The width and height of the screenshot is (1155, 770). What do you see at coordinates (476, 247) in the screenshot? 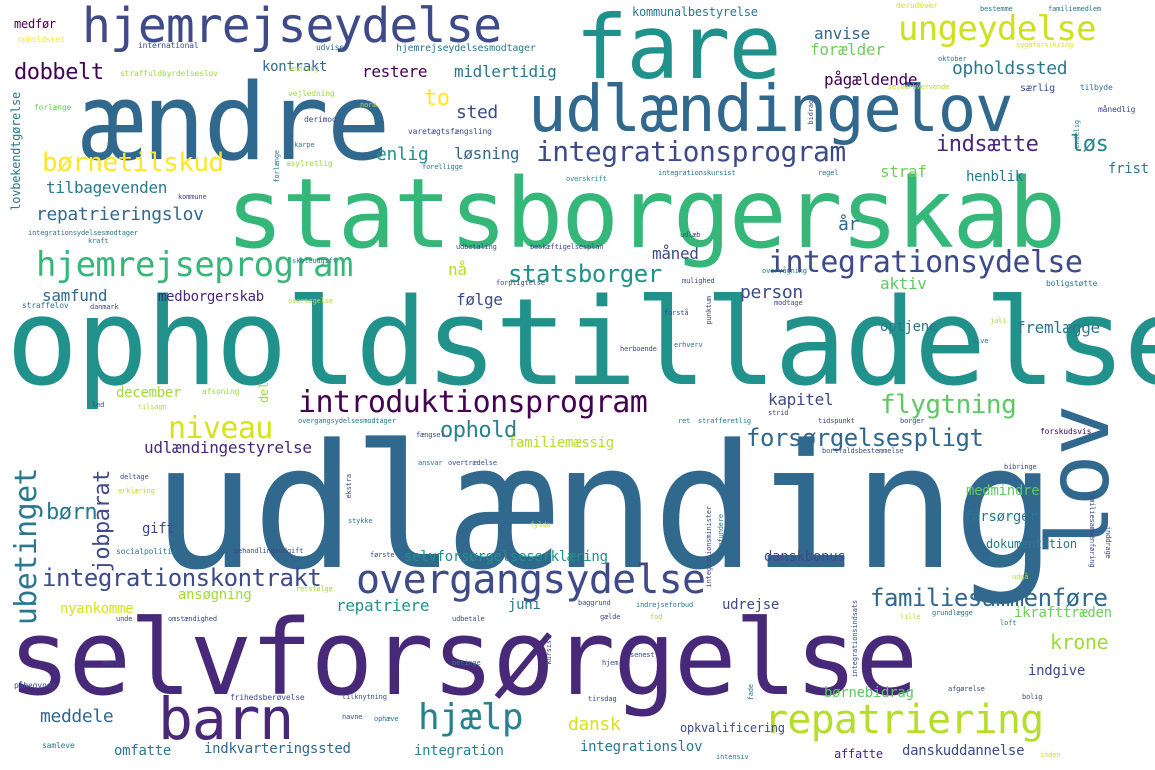
I see `word: udbetaling` at bounding box center [476, 247].